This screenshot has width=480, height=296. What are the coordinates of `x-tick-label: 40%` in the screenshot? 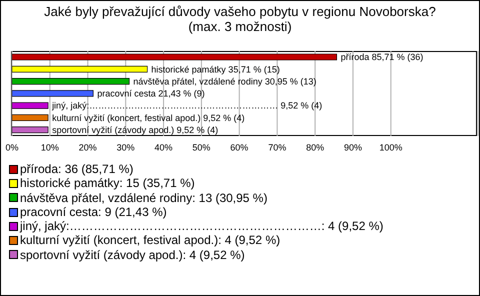 It's located at (163, 147).